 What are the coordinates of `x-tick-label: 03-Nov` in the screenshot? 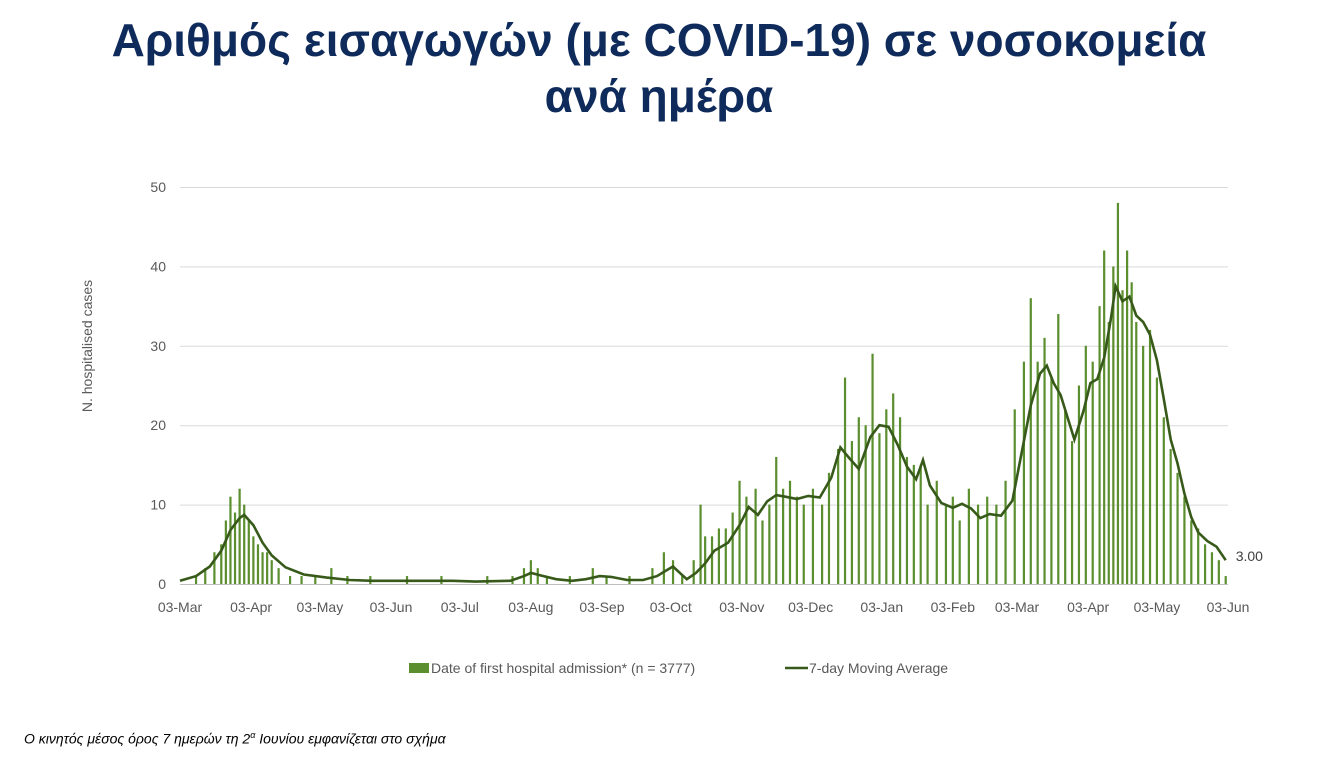 It's located at (741, 607).